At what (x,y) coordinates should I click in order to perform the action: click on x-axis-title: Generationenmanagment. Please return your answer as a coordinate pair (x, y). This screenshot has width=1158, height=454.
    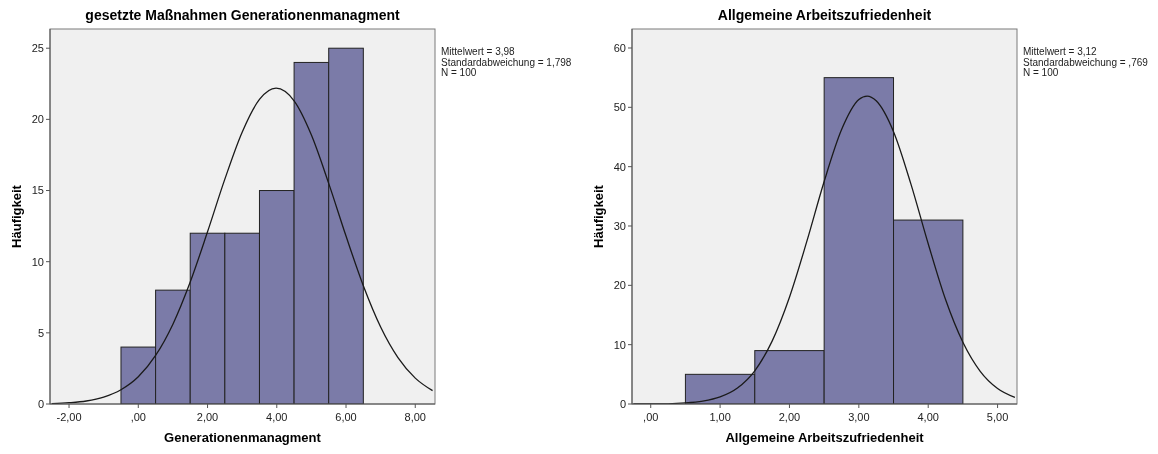
    Looking at the image, I should click on (243, 437).